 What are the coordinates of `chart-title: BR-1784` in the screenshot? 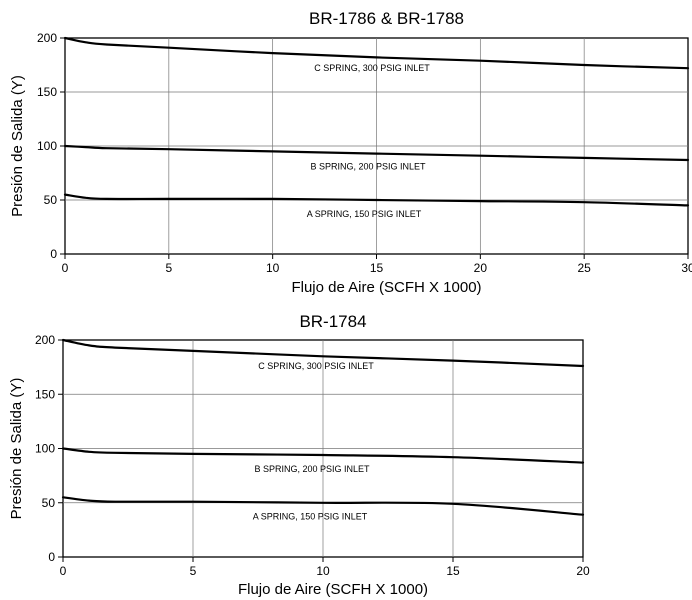 It's located at (332, 321).